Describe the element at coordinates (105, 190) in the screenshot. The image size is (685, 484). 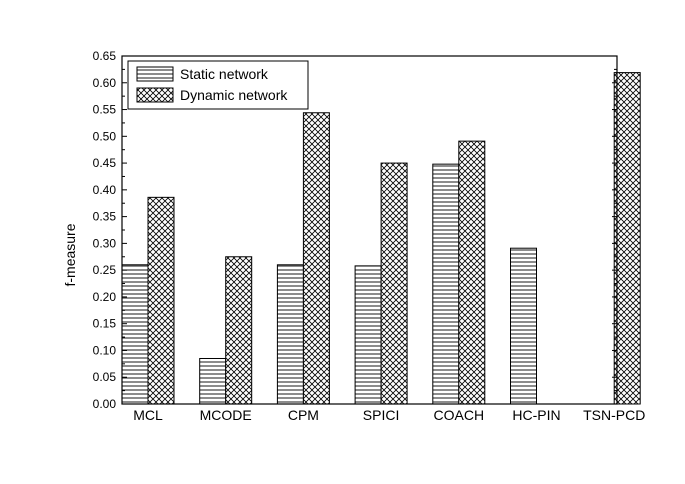
I see `y-tick-label: 0.40` at that location.